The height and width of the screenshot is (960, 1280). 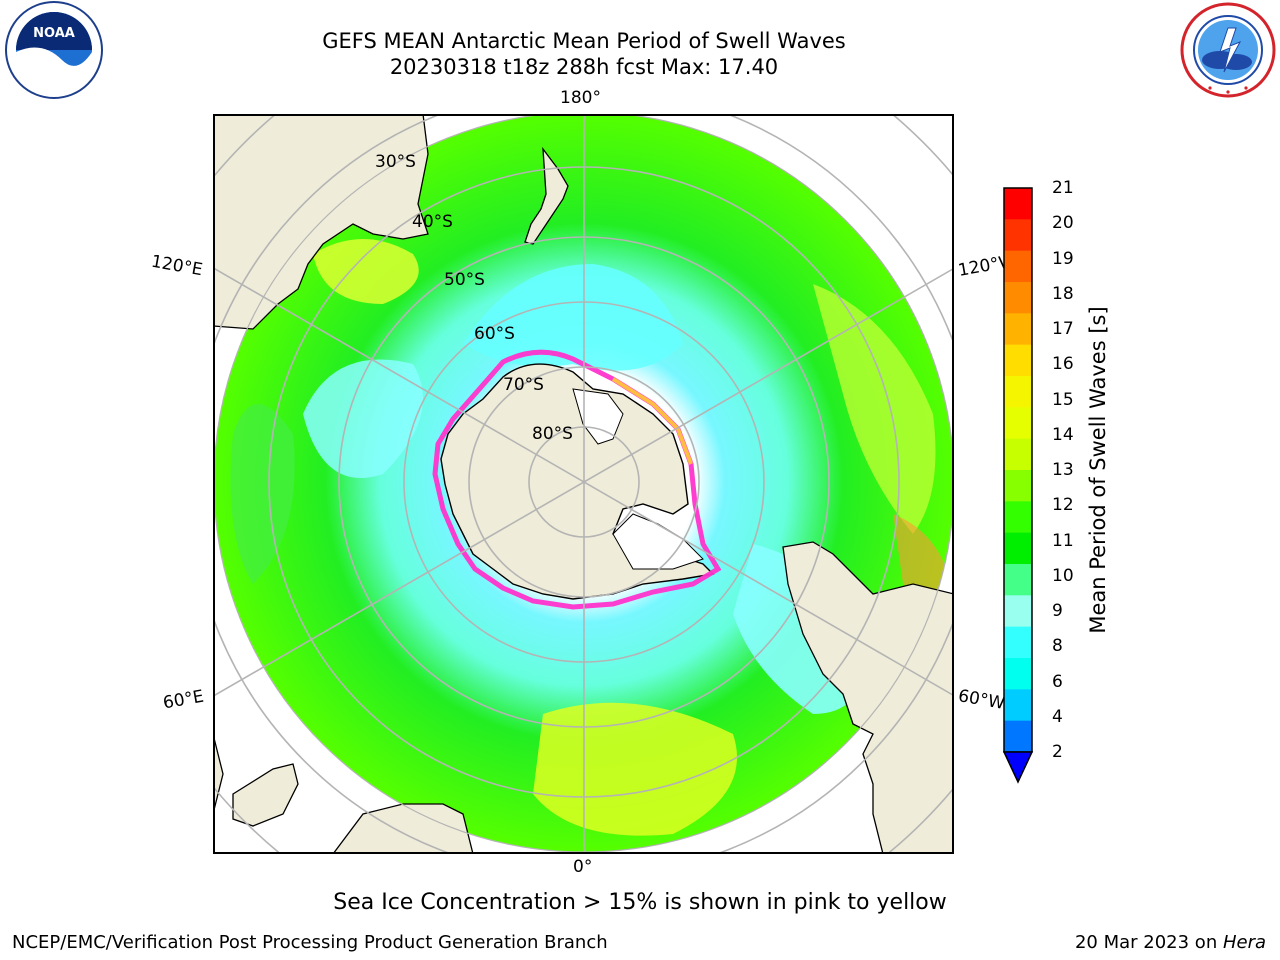 I want to click on colorbar-tick-label: 6, so click(x=1057, y=681).